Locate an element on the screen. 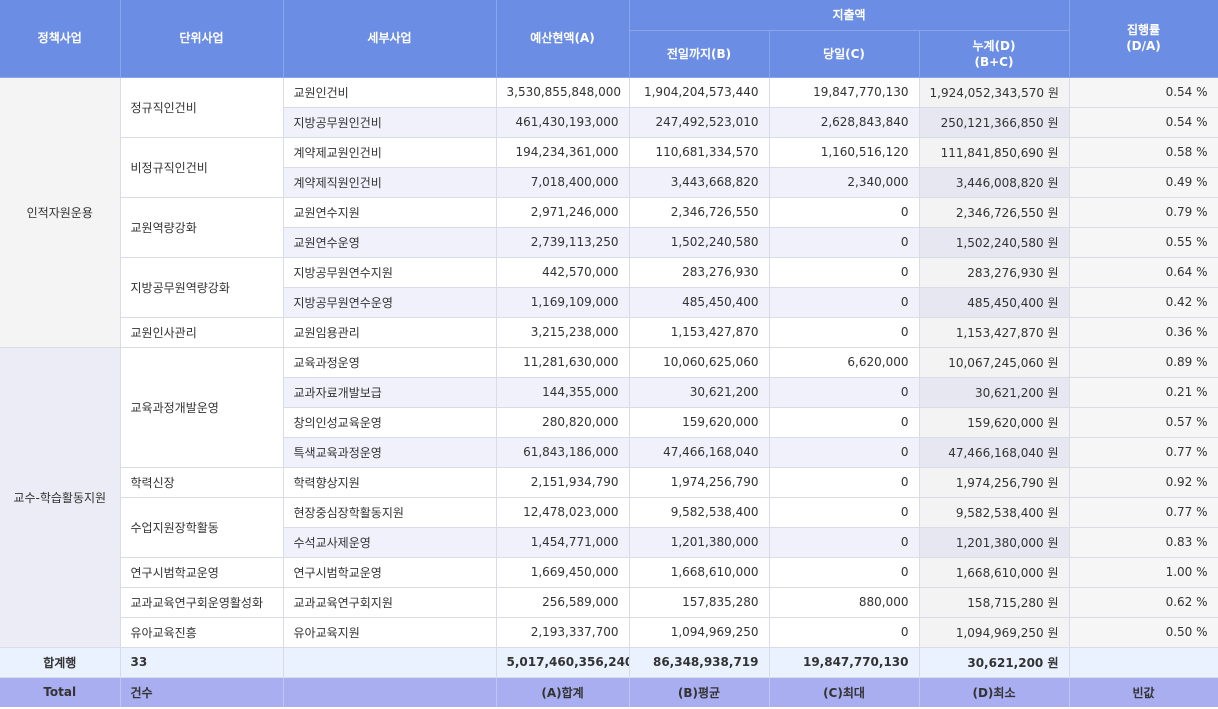 Image resolution: width=1218 pixels, height=709 pixels. cum-cell: 2,346,726,550 원 is located at coordinates (994, 212).